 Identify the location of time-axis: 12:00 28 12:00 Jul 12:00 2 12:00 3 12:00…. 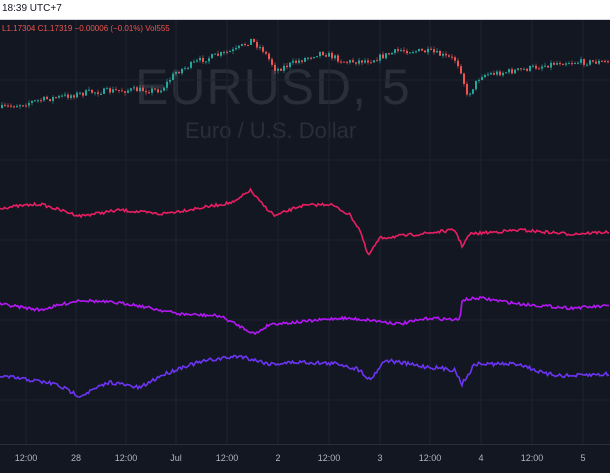
(305, 458).